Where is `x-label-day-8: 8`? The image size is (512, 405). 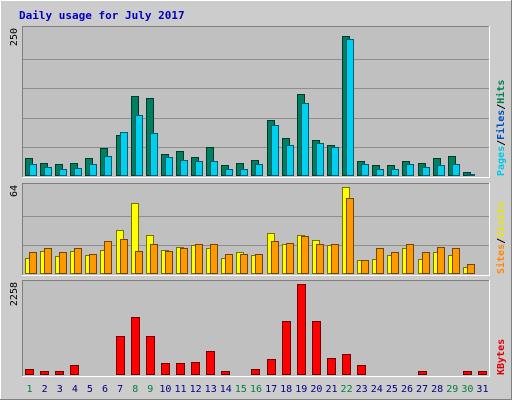
x-label-day-8: 8 is located at coordinates (135, 389).